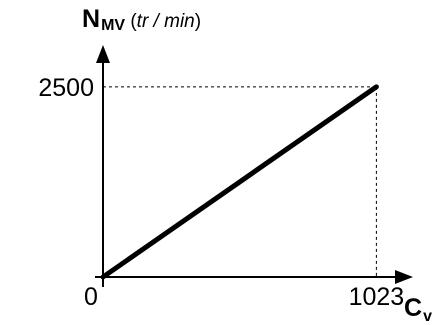 This screenshot has width=446, height=325. What do you see at coordinates (377, 297) in the screenshot?
I see `x-tick-label: 1023` at bounding box center [377, 297].